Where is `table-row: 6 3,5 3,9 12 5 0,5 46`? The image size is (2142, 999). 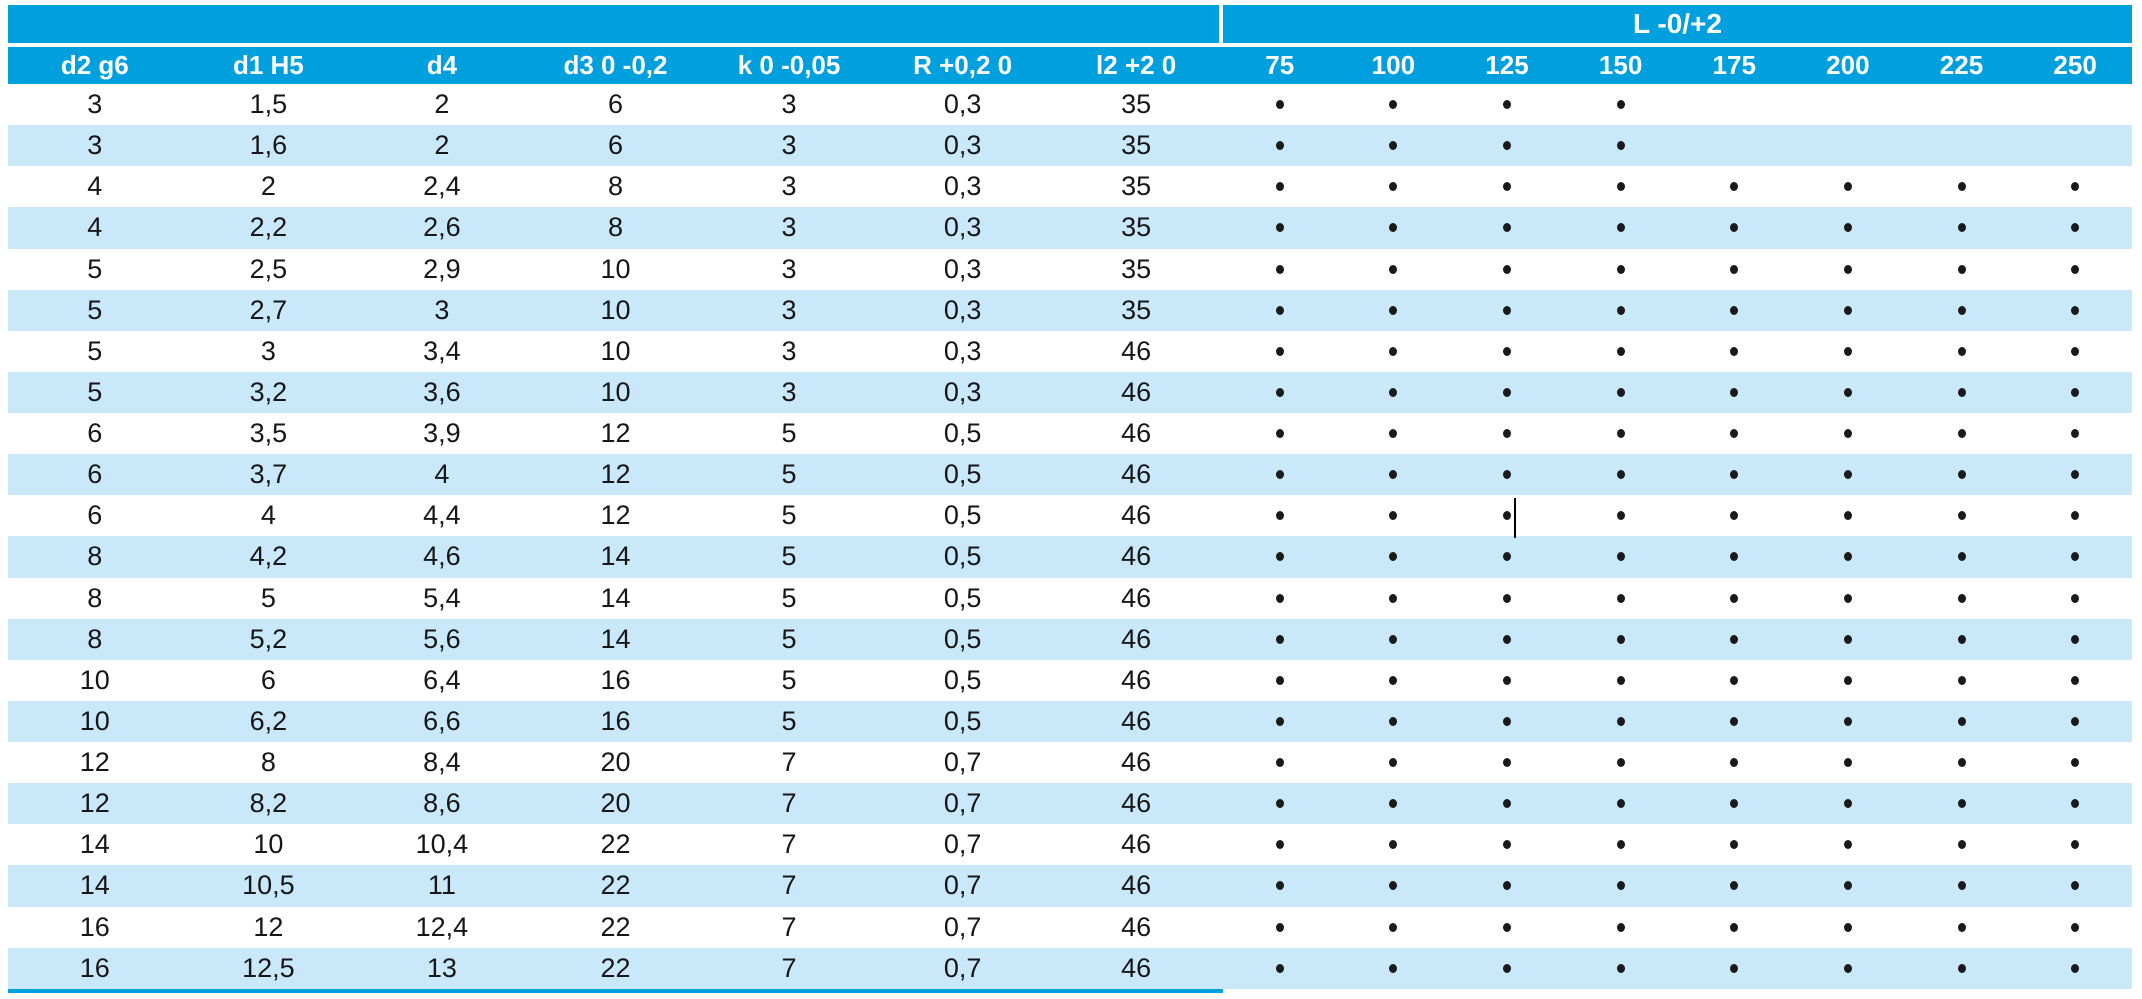 table-row: 6 3,5 3,9 12 5 0,5 46 is located at coordinates (1070, 434).